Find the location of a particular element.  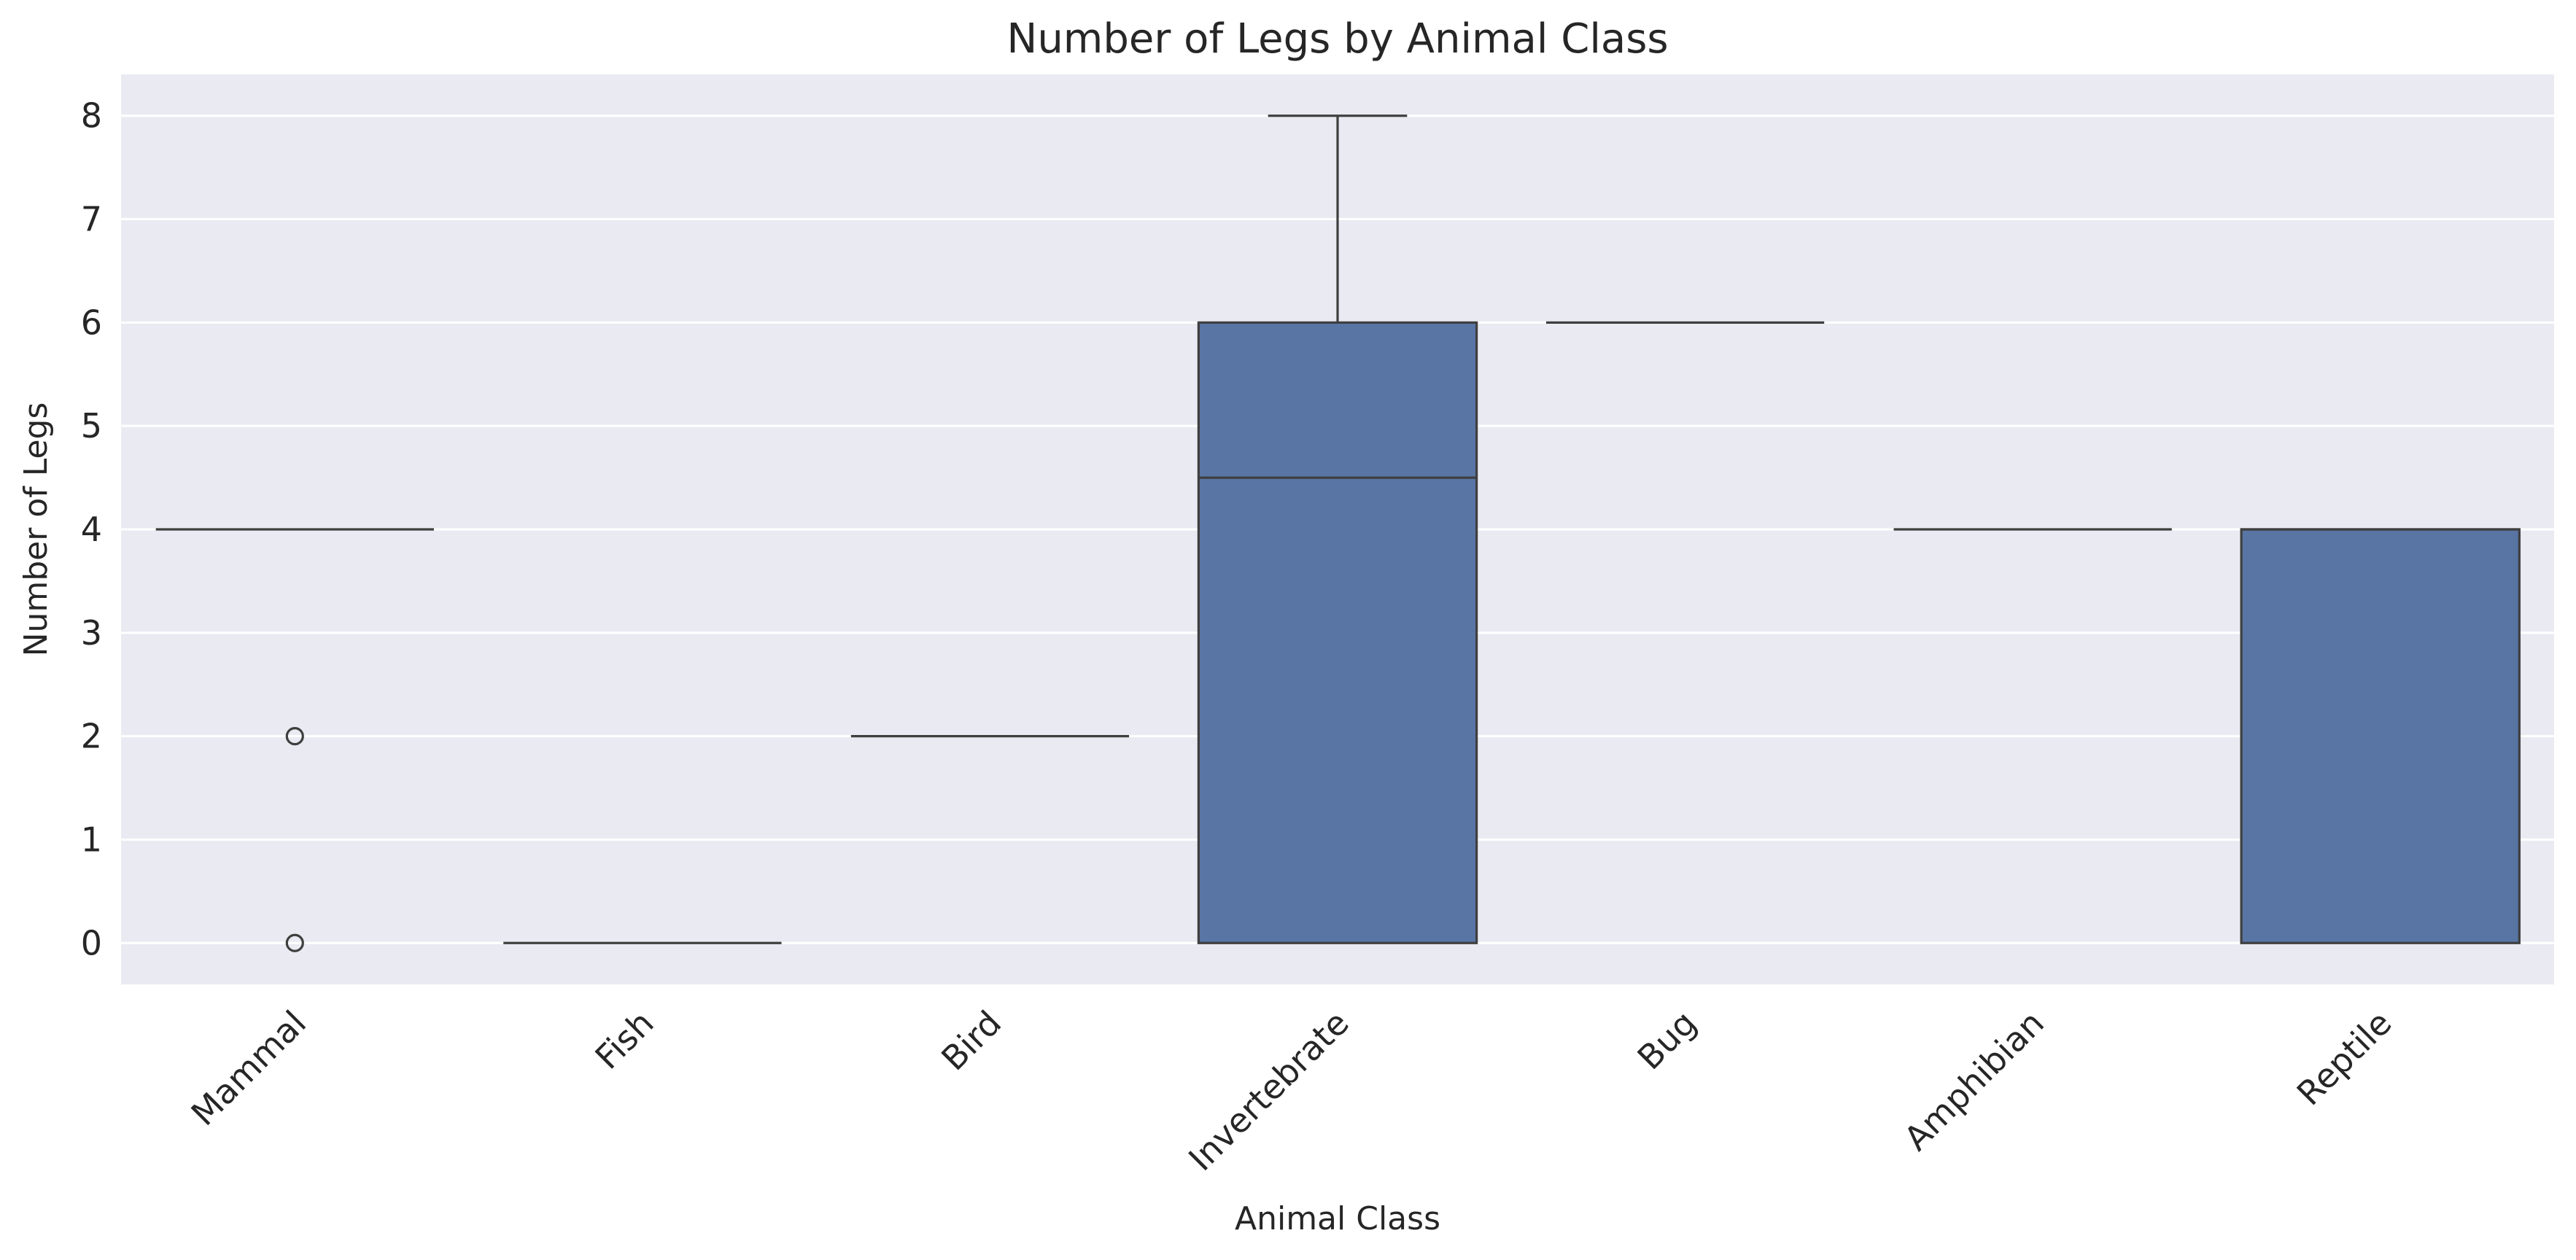

x-tick-label-bird: Bird is located at coordinates (971, 1040).